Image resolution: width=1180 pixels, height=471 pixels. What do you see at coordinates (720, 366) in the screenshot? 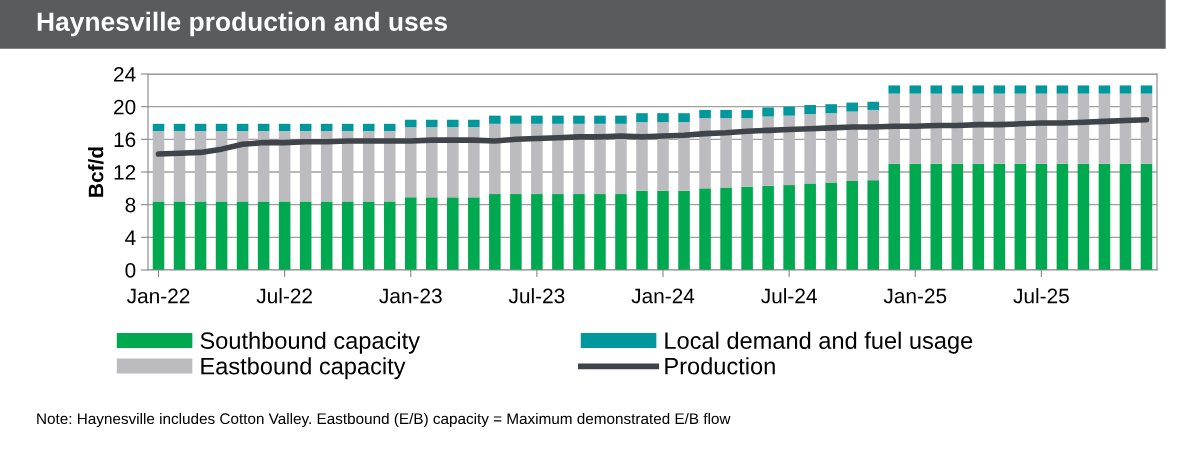
I see `legend-label: Production` at bounding box center [720, 366].